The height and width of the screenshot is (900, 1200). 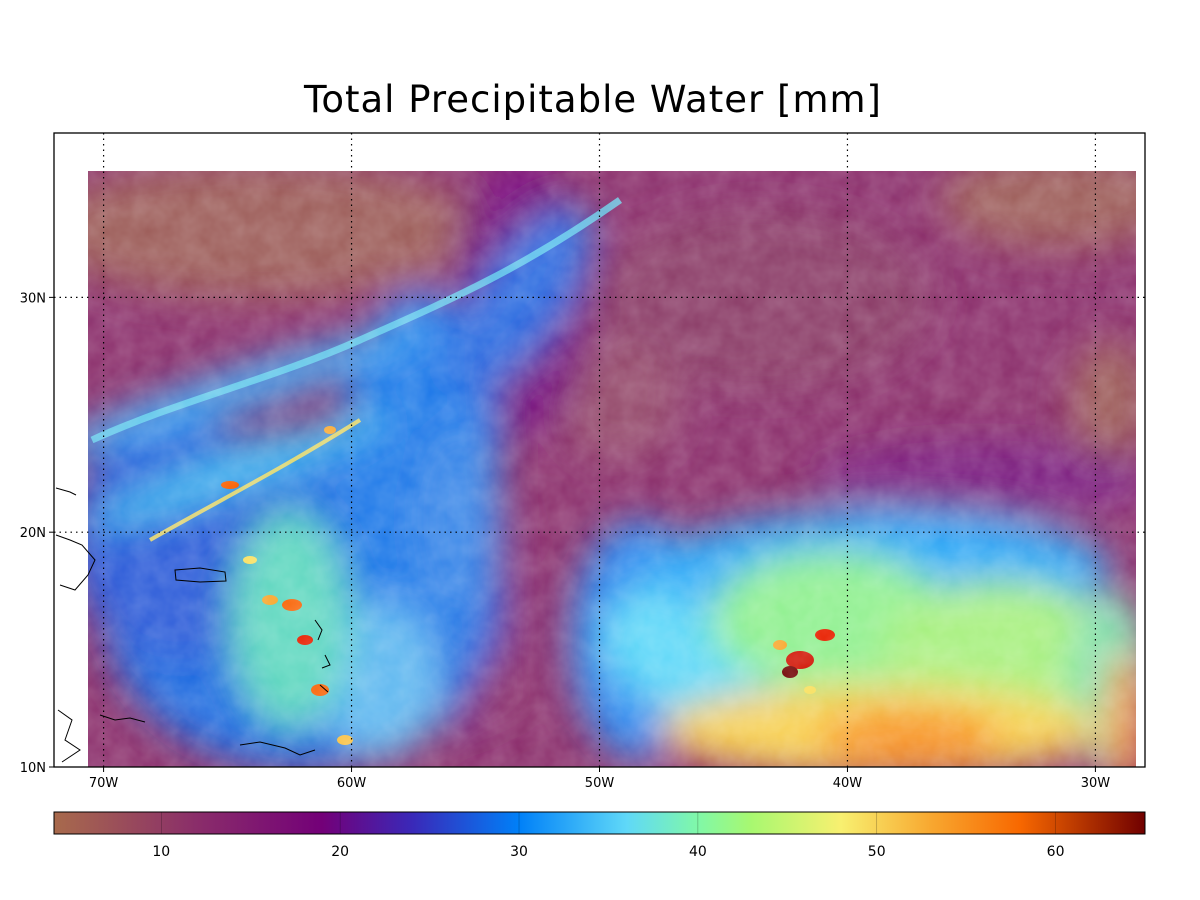 What do you see at coordinates (33, 768) in the screenshot?
I see `y-tick-label: 10N` at bounding box center [33, 768].